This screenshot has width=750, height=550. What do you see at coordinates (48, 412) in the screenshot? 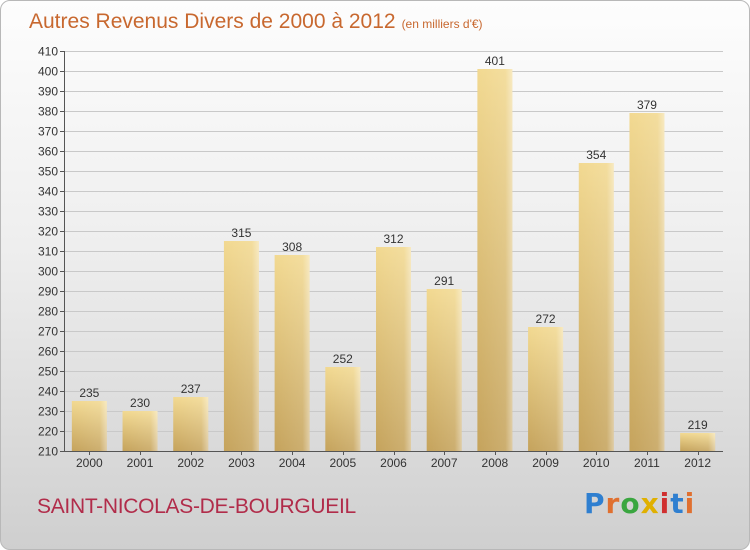
I see `y-tick-label: 230` at bounding box center [48, 412].